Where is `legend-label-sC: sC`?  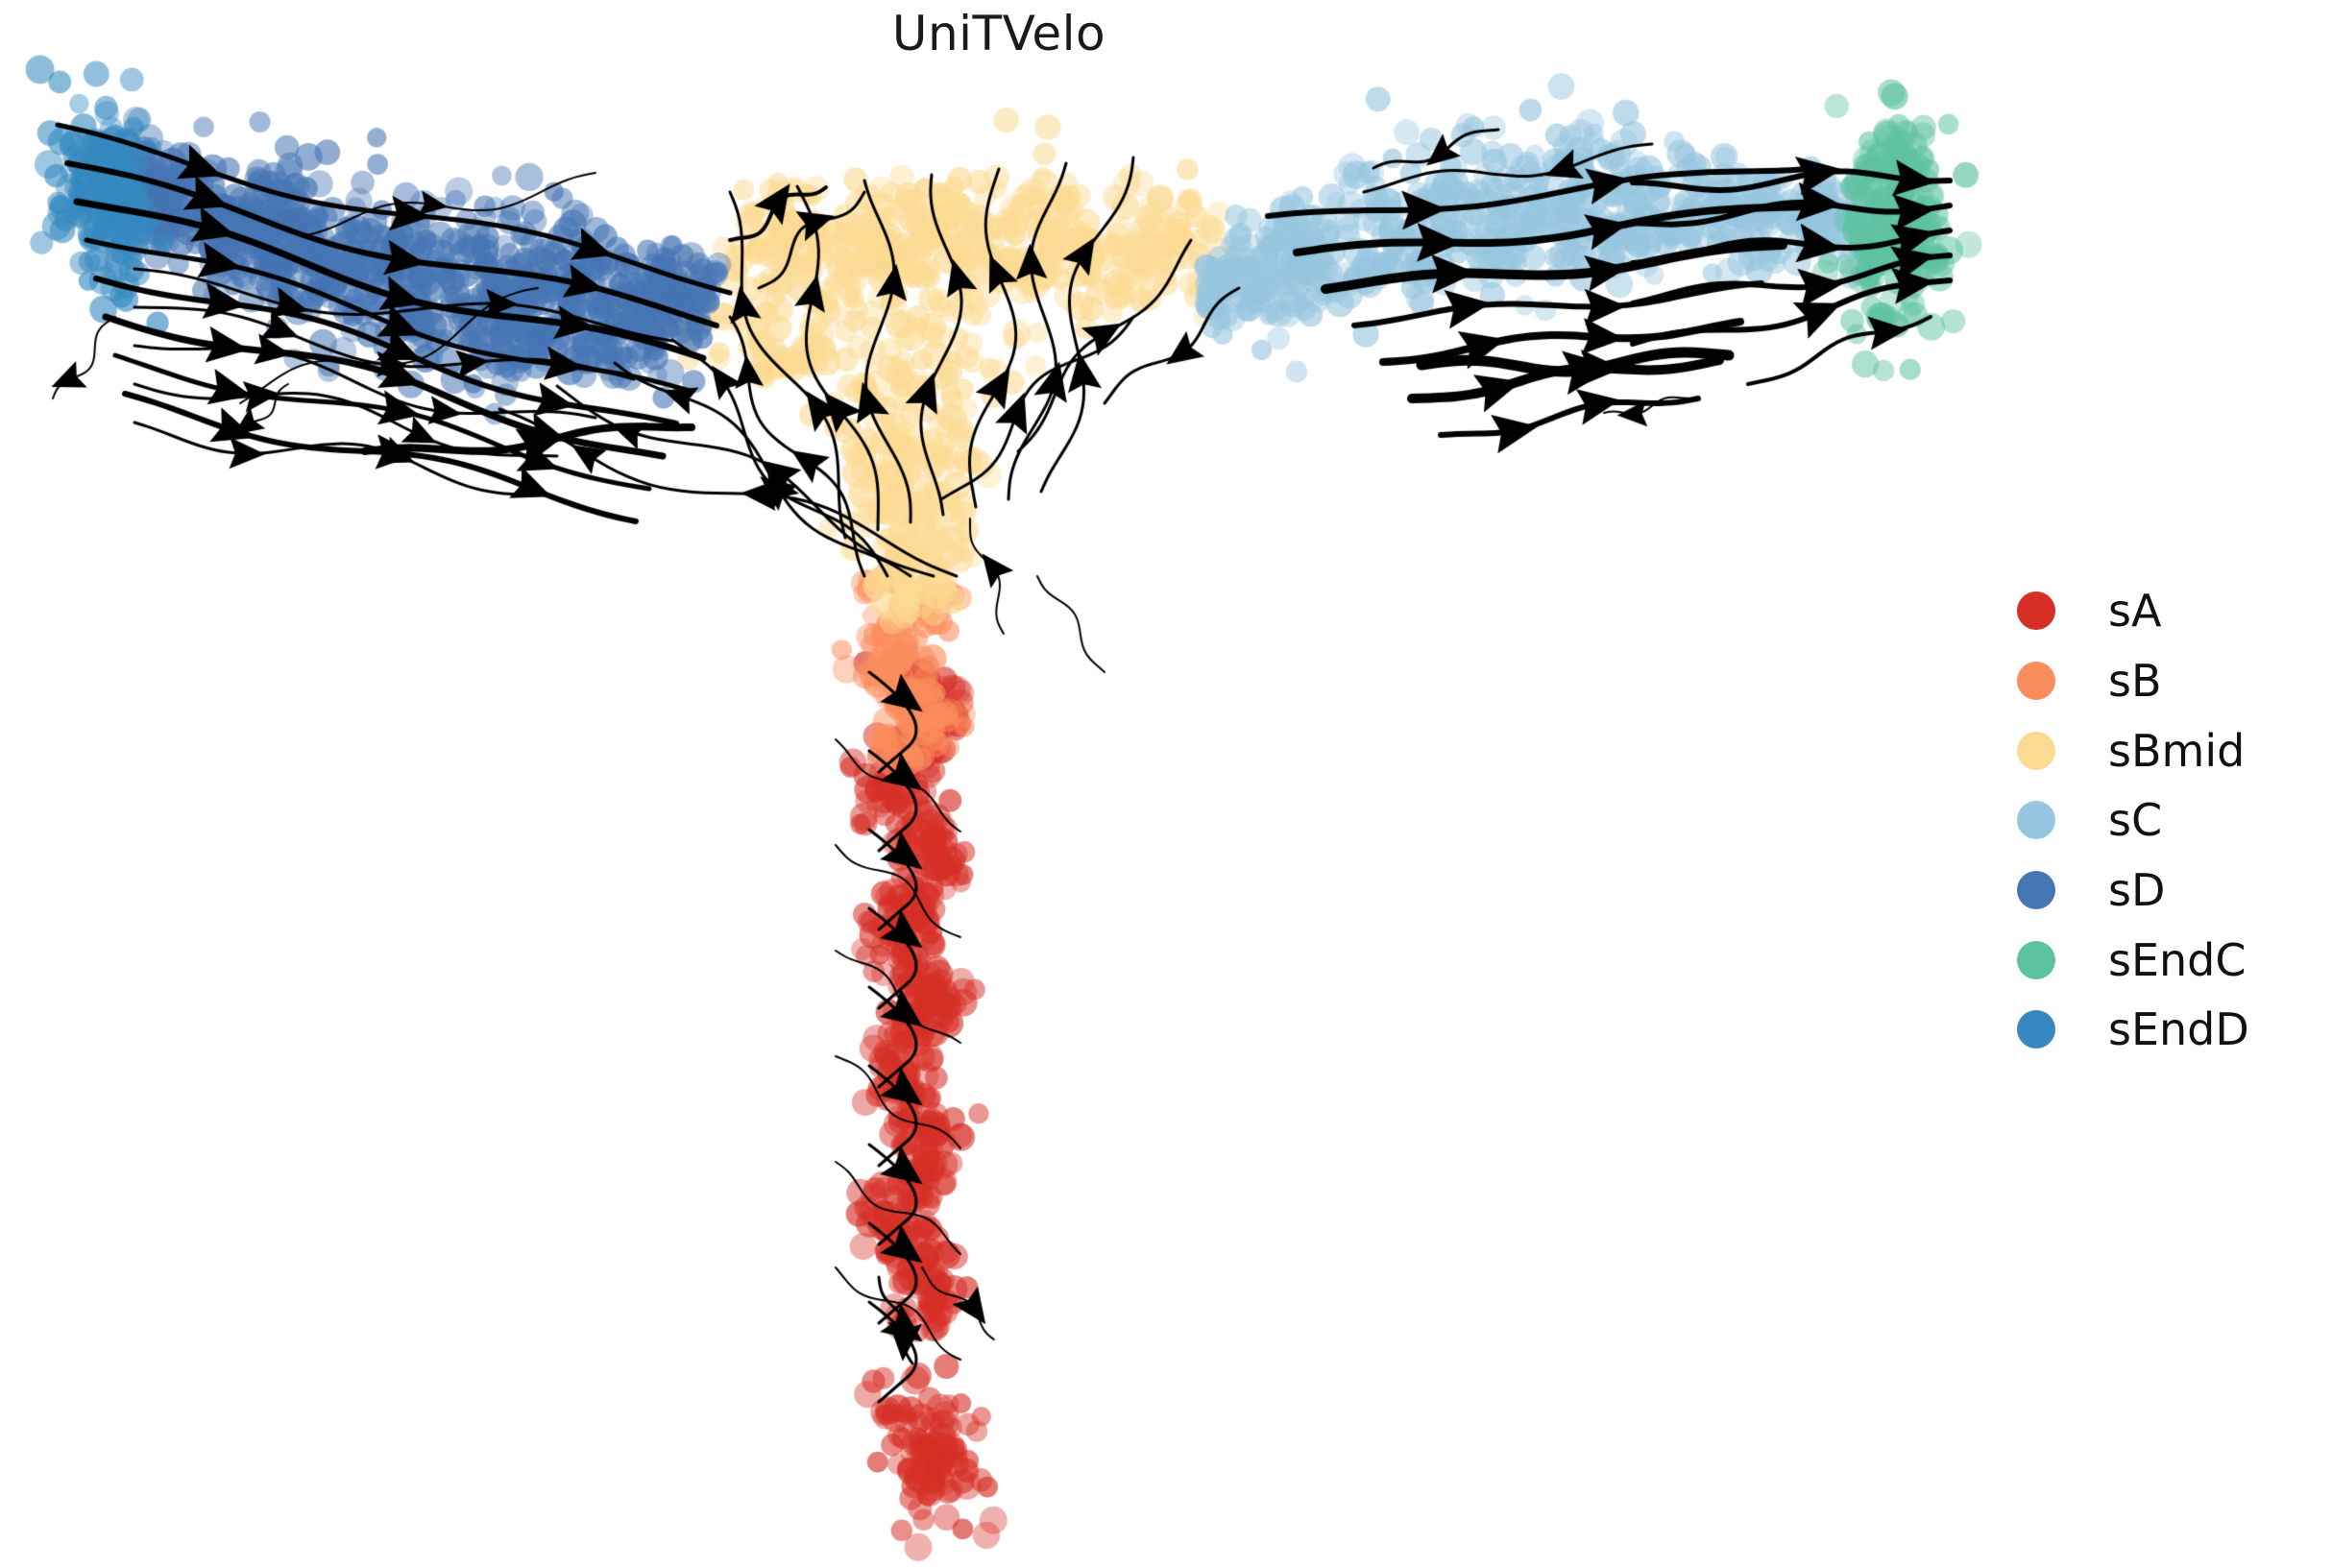 legend-label-sC: sC is located at coordinates (2135, 820).